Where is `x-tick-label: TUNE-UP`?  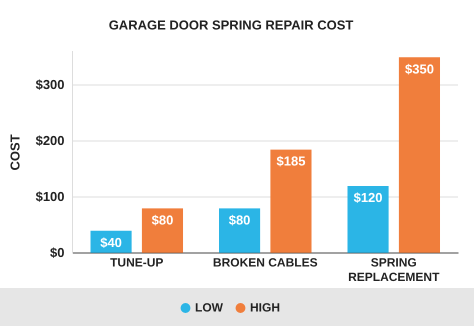 x-tick-label: TUNE-UP is located at coordinates (137, 263).